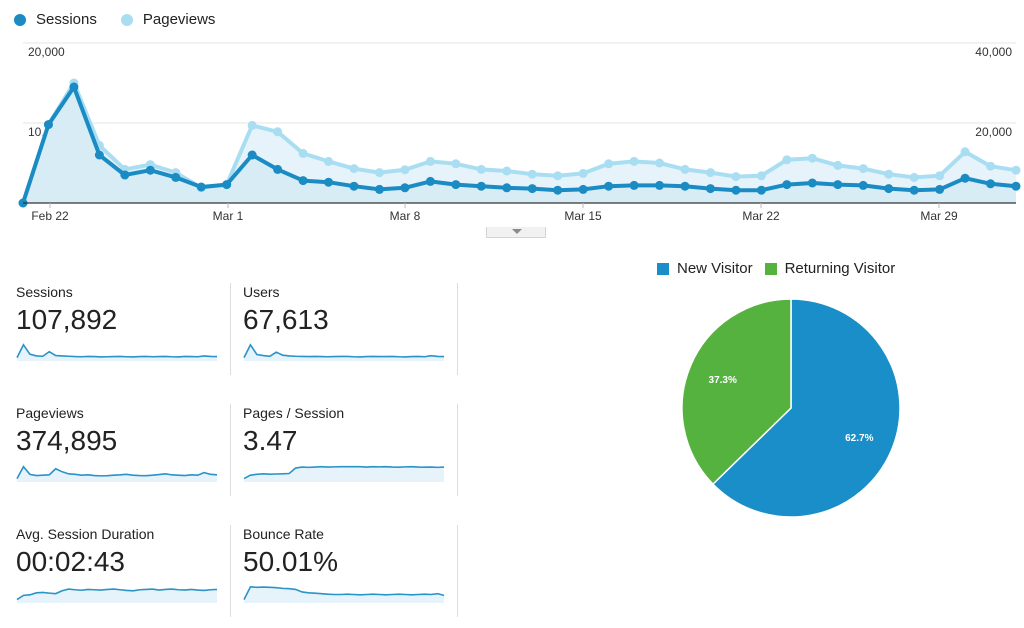  I want to click on legend-item-pageviews: Pageviews, so click(167, 19).